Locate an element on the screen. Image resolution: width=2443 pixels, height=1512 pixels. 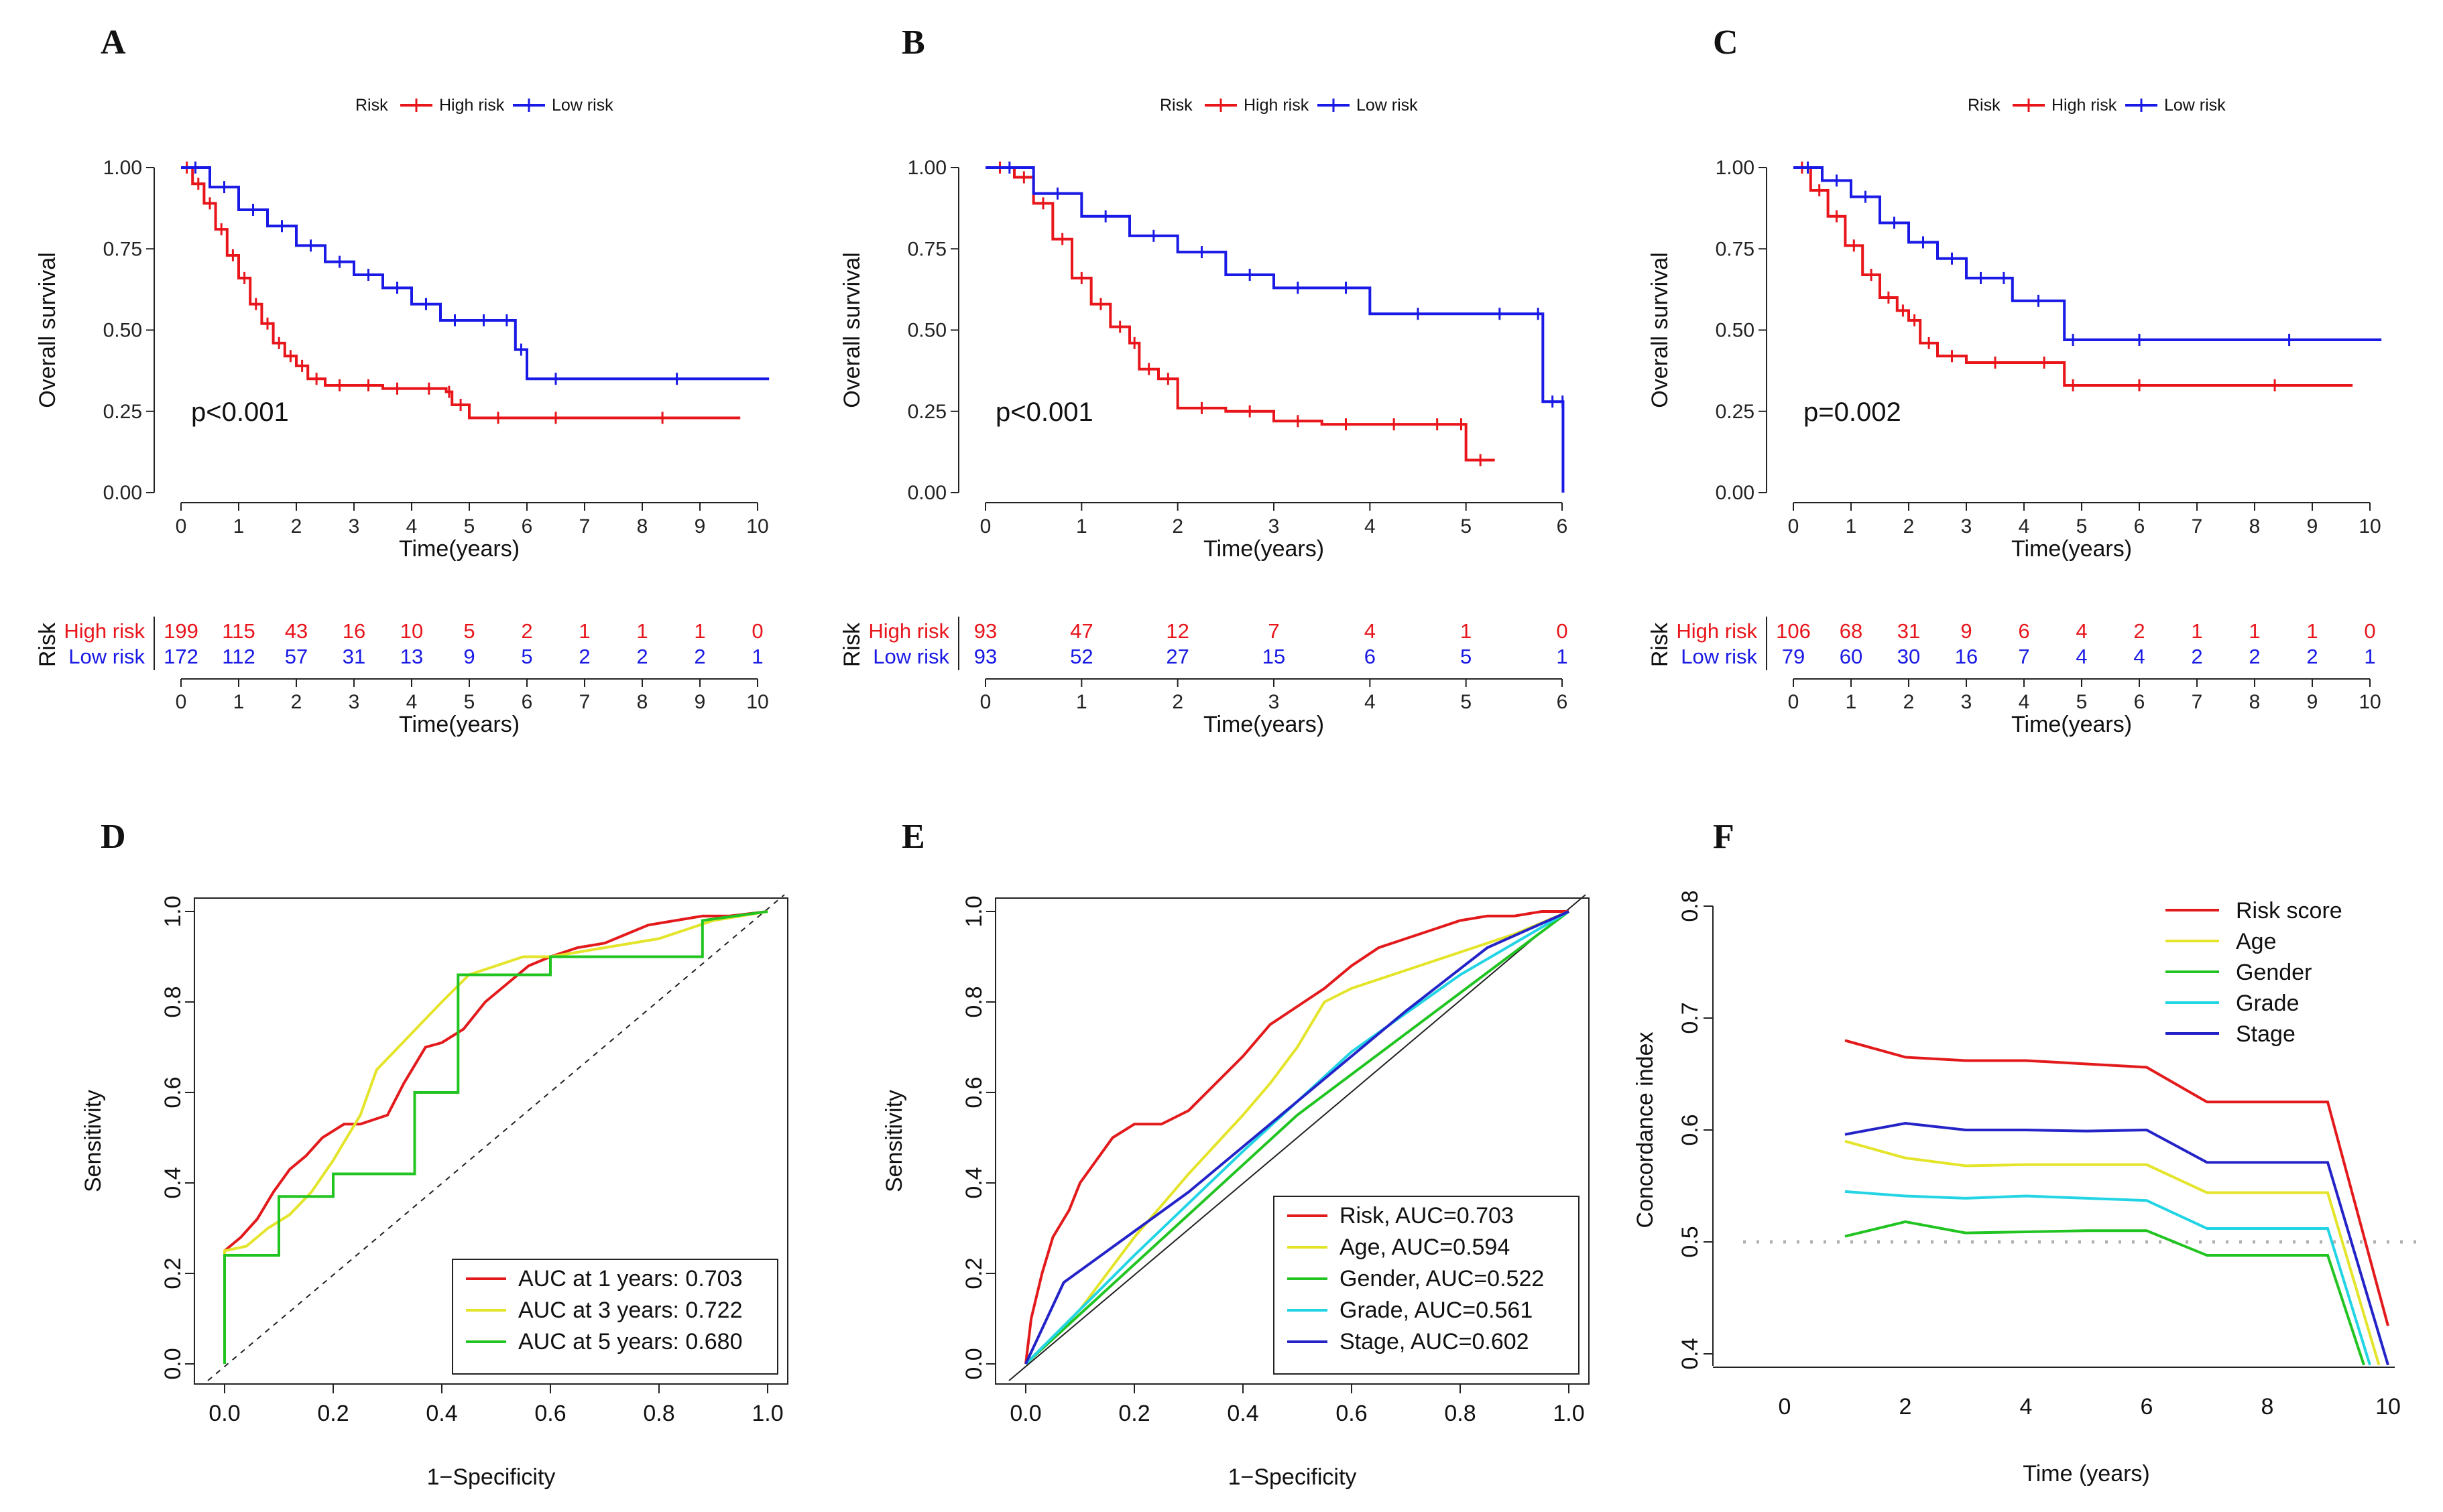
legend-label: AUC at 3 years: 0.722 is located at coordinates (630, 1311).